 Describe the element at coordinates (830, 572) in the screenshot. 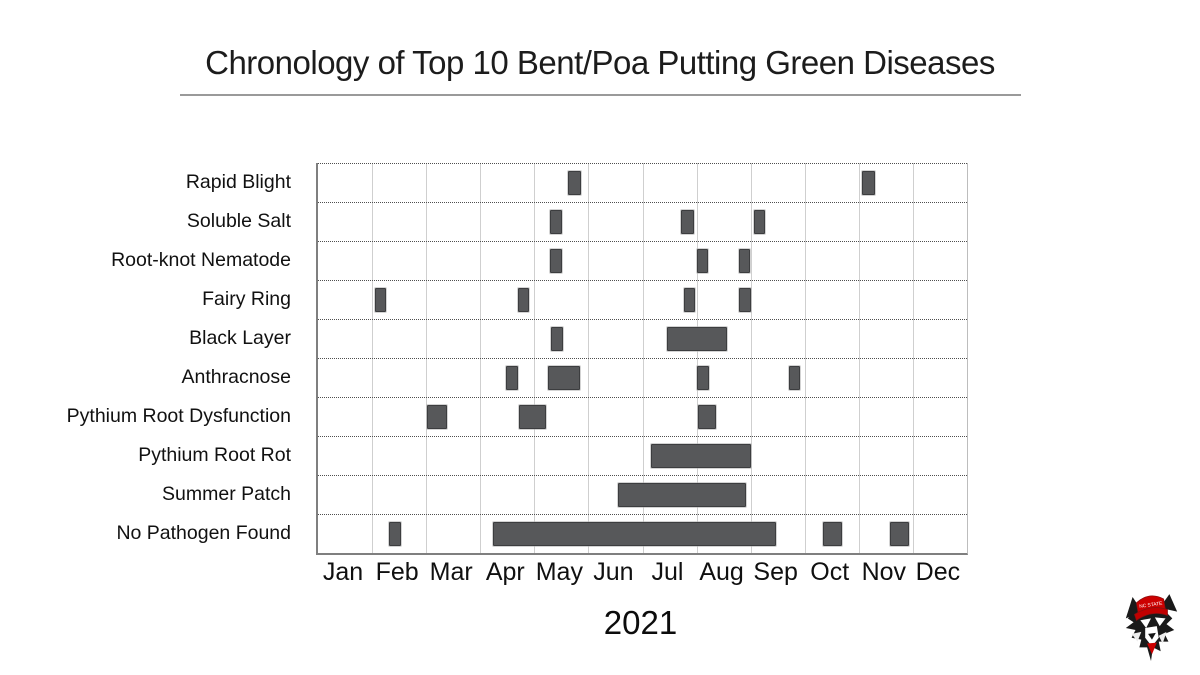

I see `month-label-oct: Oct` at that location.